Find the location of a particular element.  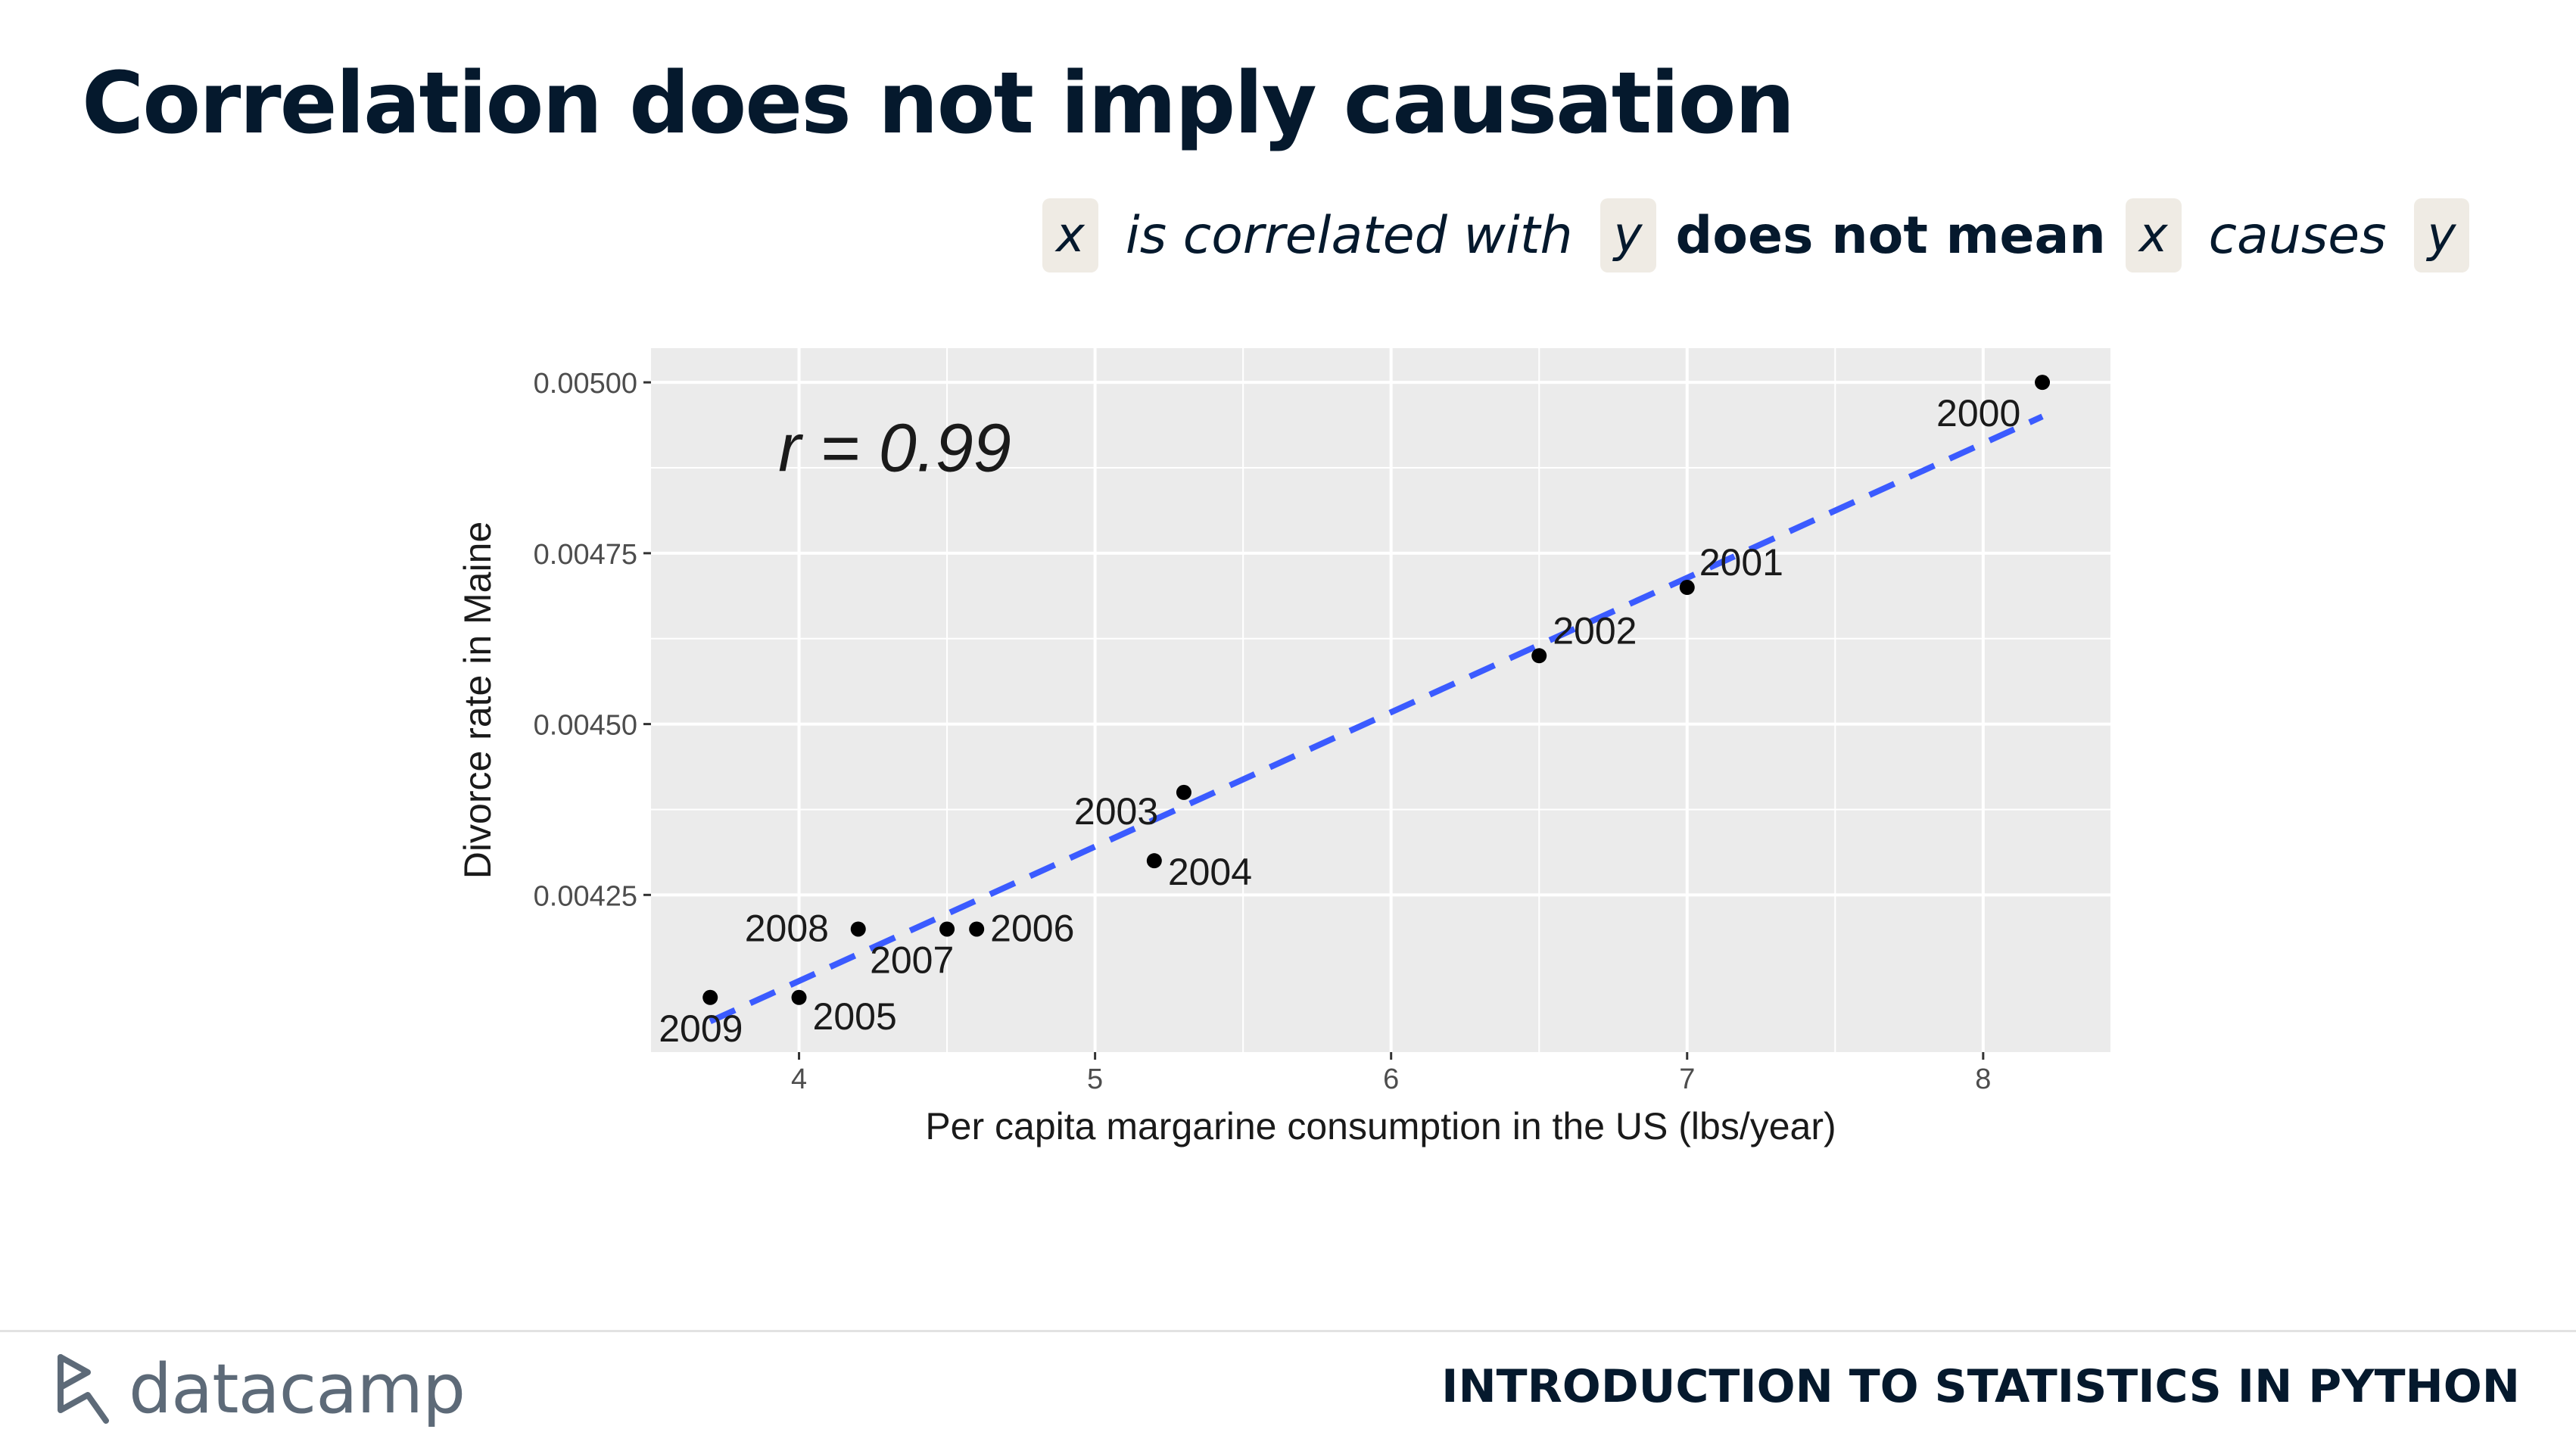

x-tick-label: 7 is located at coordinates (1687, 1079).